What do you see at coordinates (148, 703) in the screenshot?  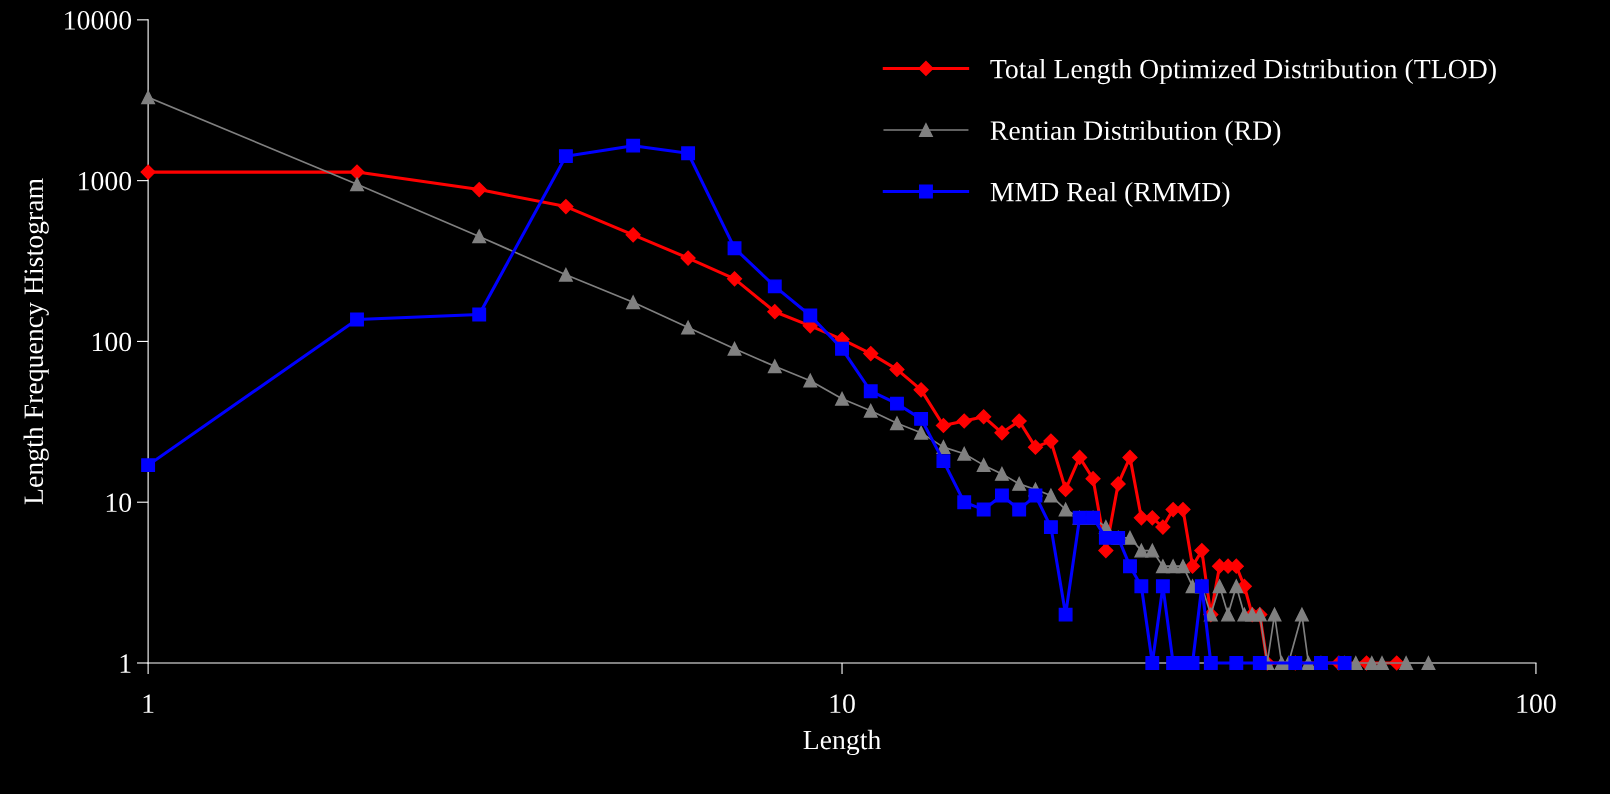 I see `x-tick-label: 1` at bounding box center [148, 703].